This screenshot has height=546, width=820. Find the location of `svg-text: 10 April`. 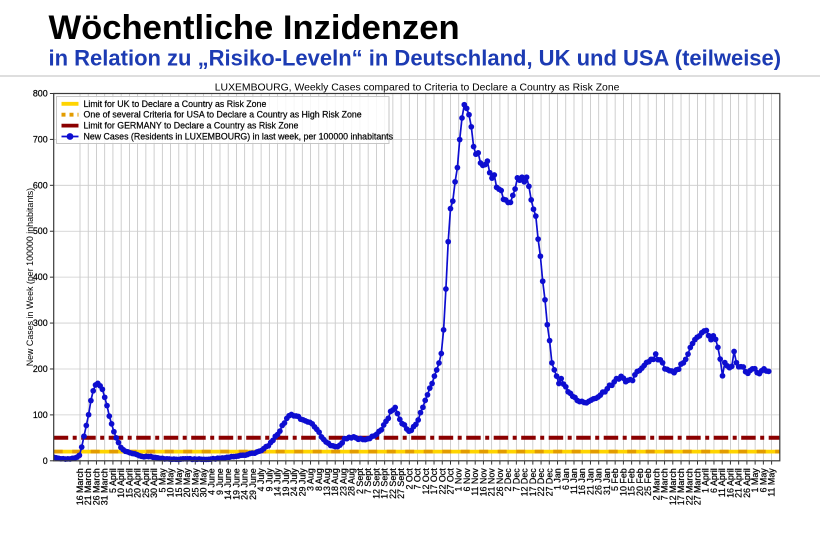

svg-text: 10 April is located at coordinates (121, 483).